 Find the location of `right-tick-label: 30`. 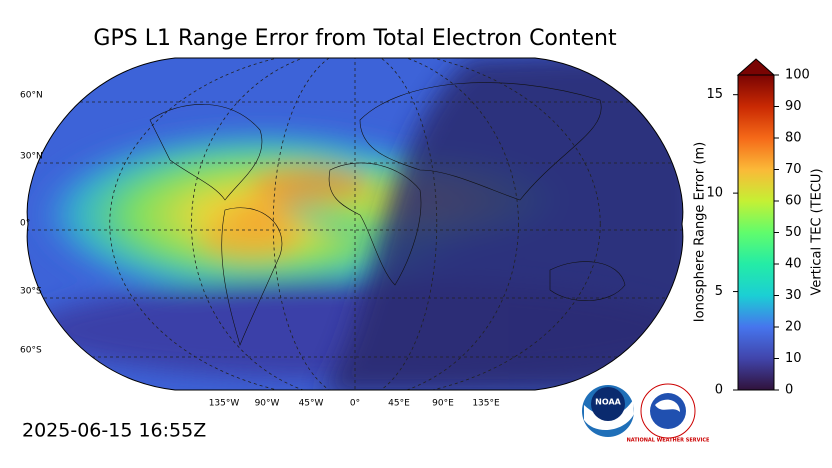

right-tick-label: 30 is located at coordinates (793, 295).